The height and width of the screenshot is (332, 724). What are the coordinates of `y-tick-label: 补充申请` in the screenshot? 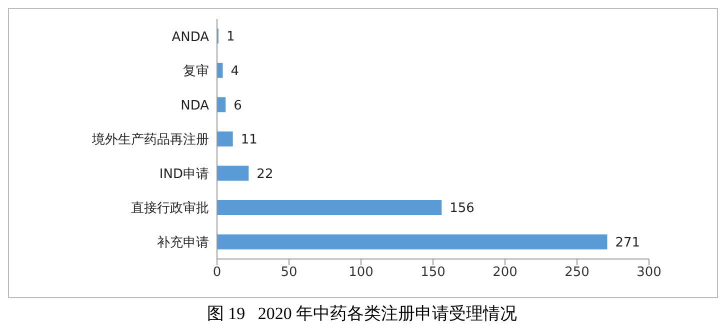 It's located at (183, 242).